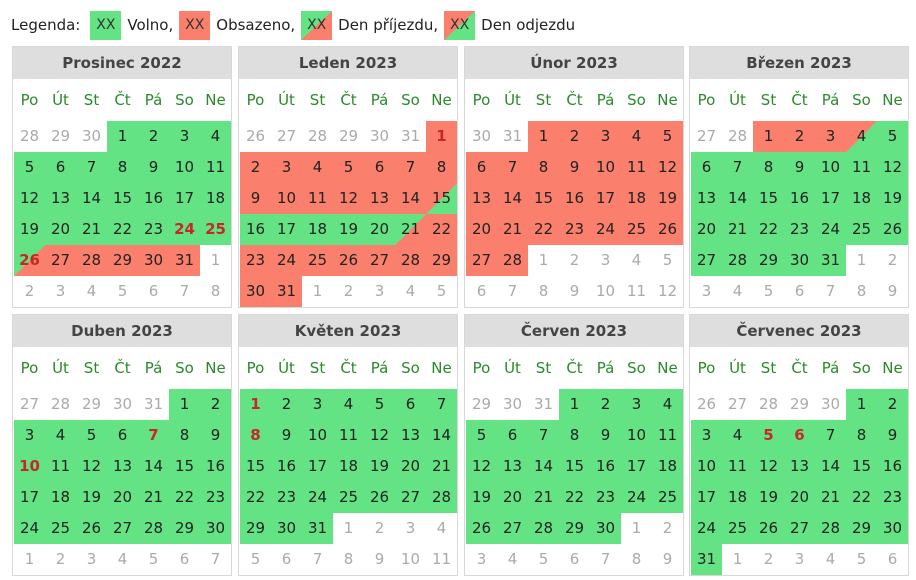  I want to click on day-cell: 14, so click(91, 198).